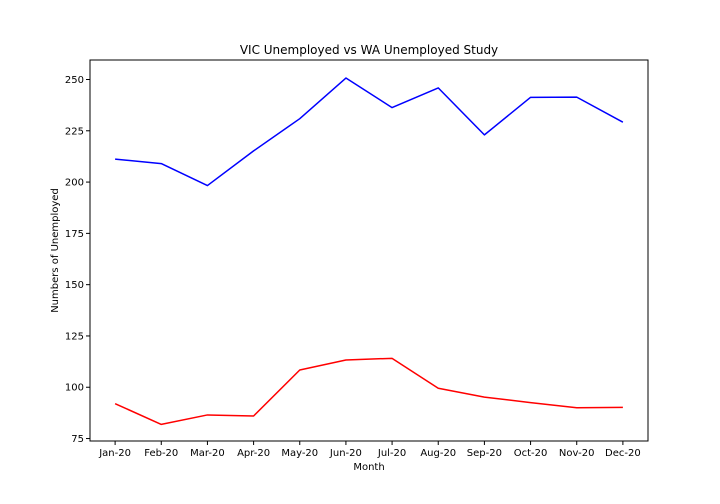 Image resolution: width=720 pixels, height=504 pixels. I want to click on chart-title: VIC Unemployed vs WA Unemployed Study, so click(369, 50).